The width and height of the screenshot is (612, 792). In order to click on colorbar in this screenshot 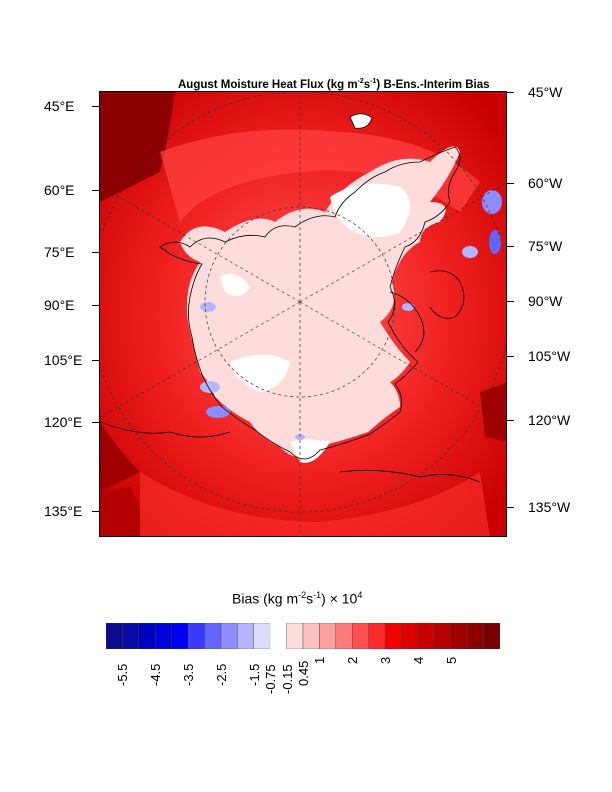, I will do `click(303, 636)`.